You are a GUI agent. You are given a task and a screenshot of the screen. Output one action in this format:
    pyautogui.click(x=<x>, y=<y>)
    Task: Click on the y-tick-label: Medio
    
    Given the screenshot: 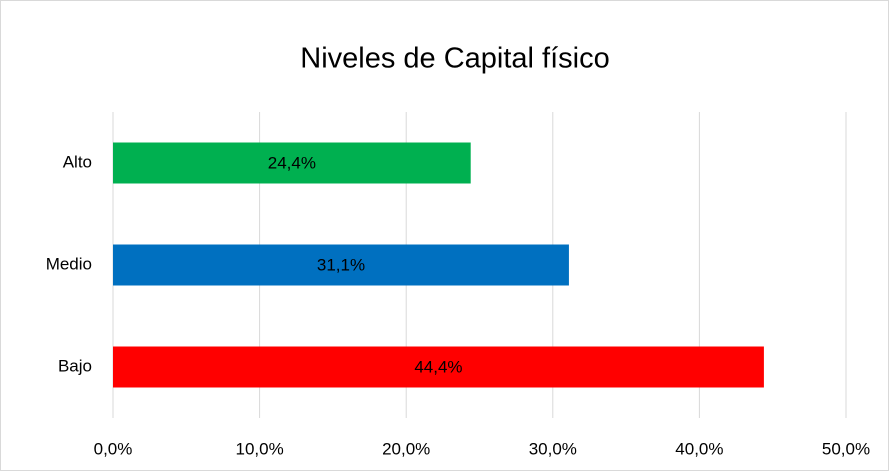 What is the action you would take?
    pyautogui.click(x=69, y=263)
    